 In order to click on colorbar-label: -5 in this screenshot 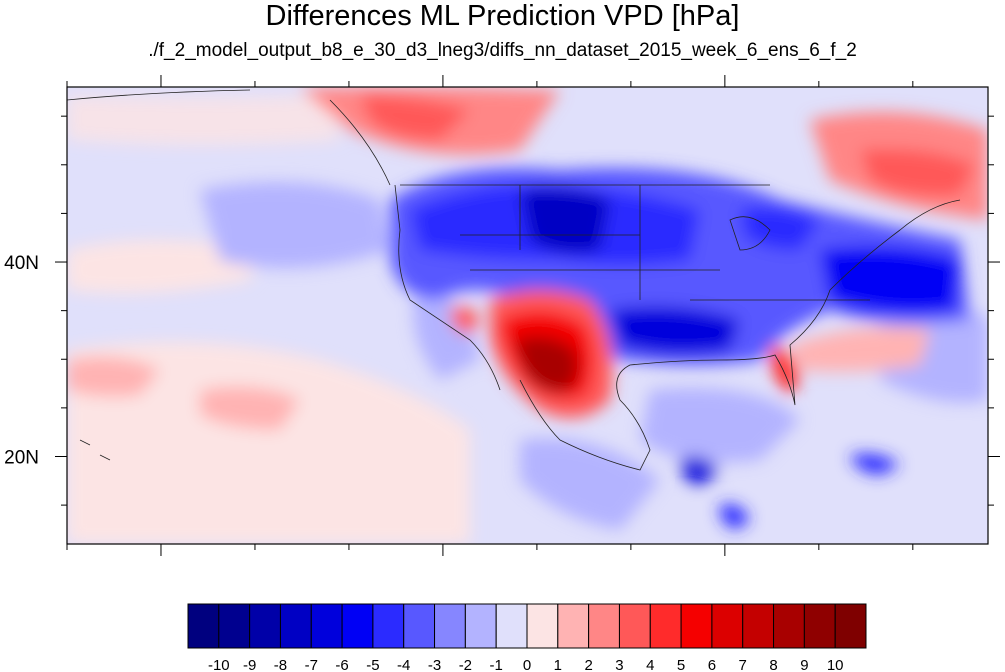, I will do `click(372, 664)`.